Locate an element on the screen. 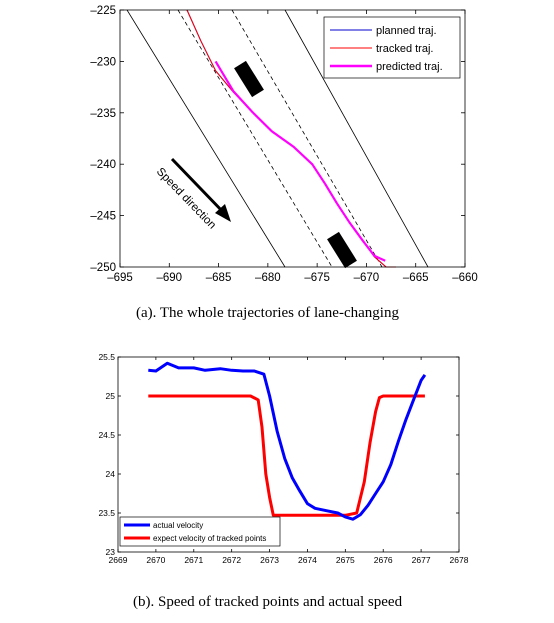  x-tick-label: –685 is located at coordinates (219, 278).